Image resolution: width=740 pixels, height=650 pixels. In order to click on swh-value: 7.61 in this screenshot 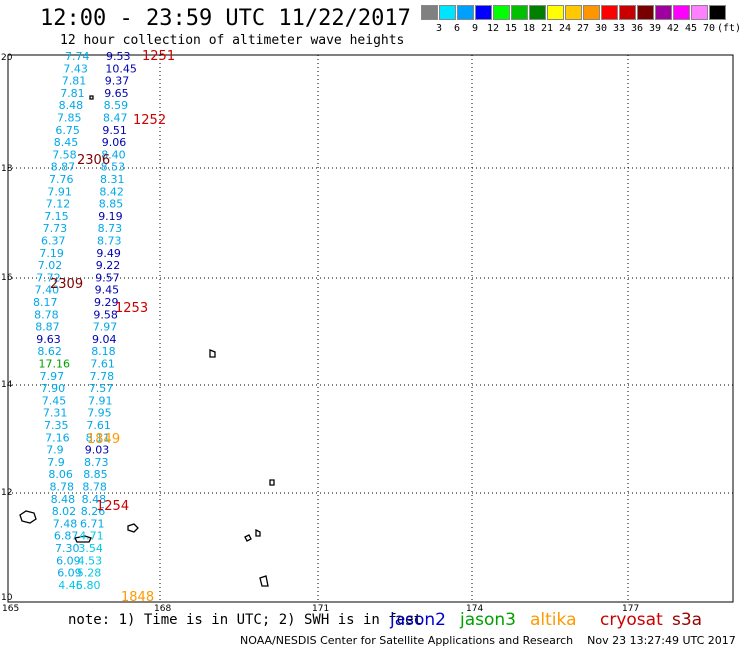, I will do `click(98, 425)`.